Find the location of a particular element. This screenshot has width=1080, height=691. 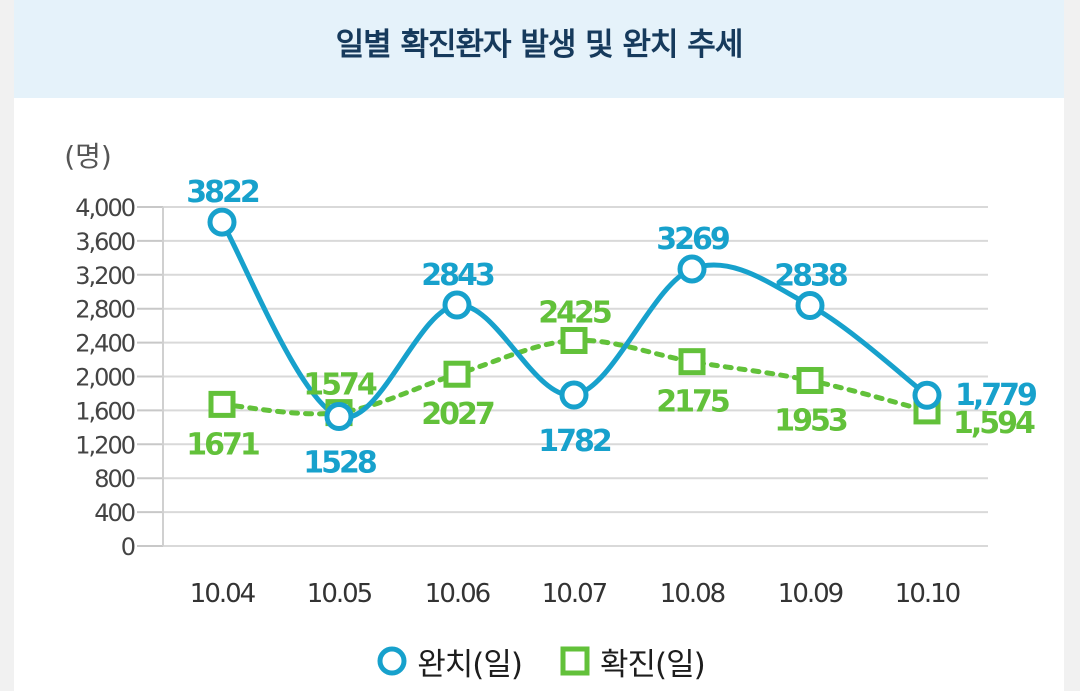

y-tick-label: 3,600 is located at coordinates (104, 242).